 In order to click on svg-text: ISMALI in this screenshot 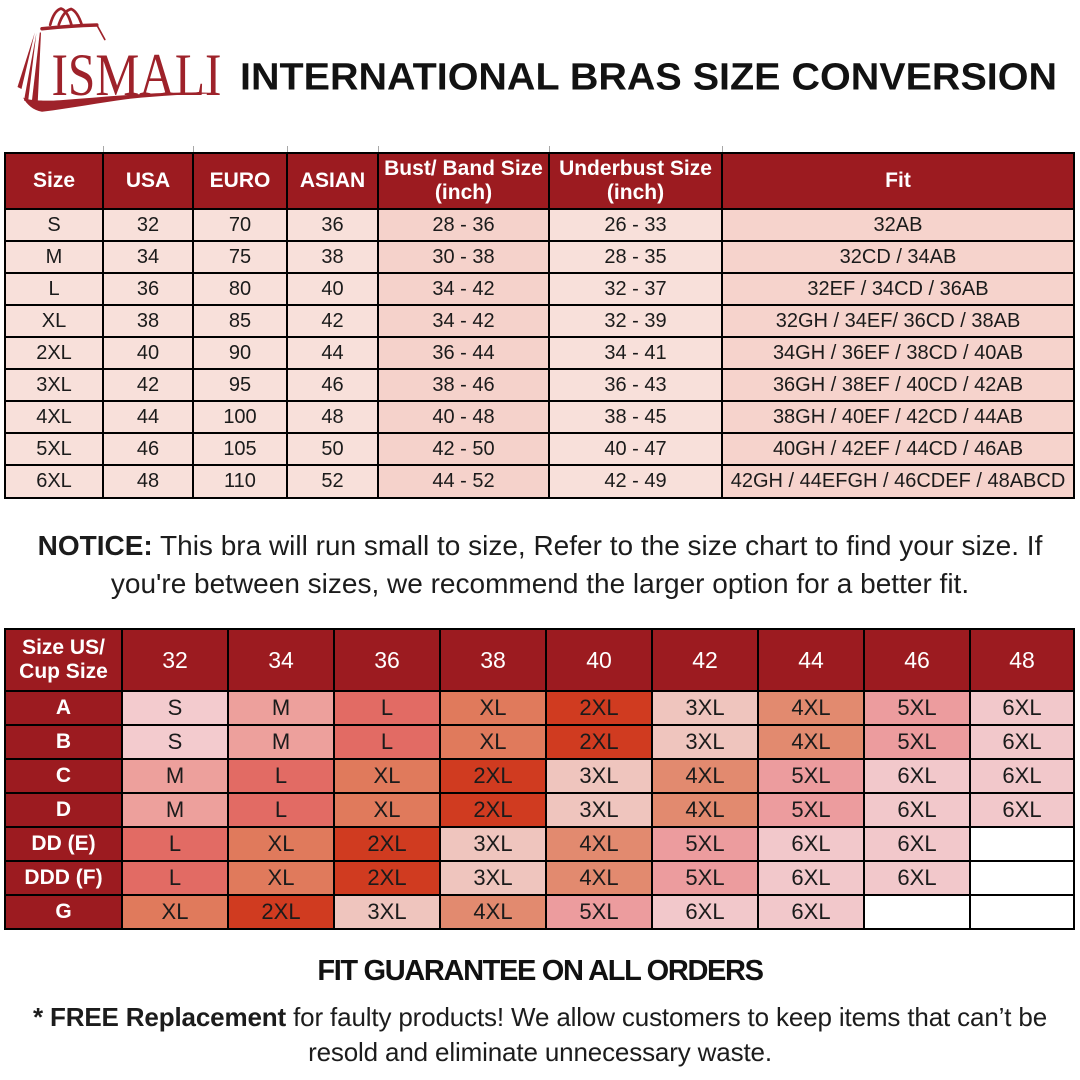, I will do `click(137, 75)`.